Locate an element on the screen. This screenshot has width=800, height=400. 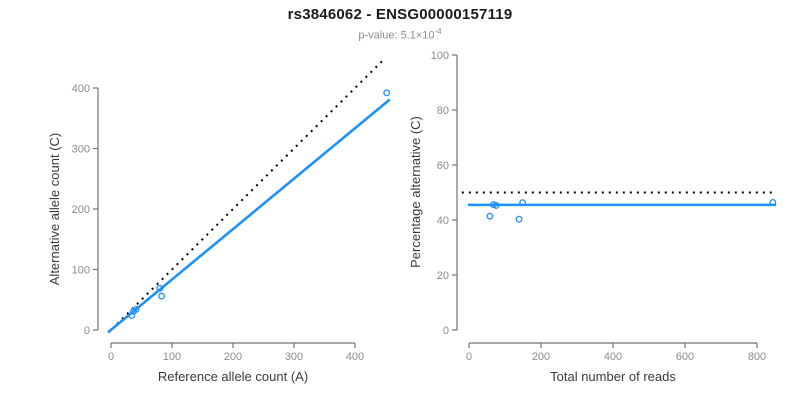
figure-subtitle: p-value: 5.1×10-4 is located at coordinates (400, 34).